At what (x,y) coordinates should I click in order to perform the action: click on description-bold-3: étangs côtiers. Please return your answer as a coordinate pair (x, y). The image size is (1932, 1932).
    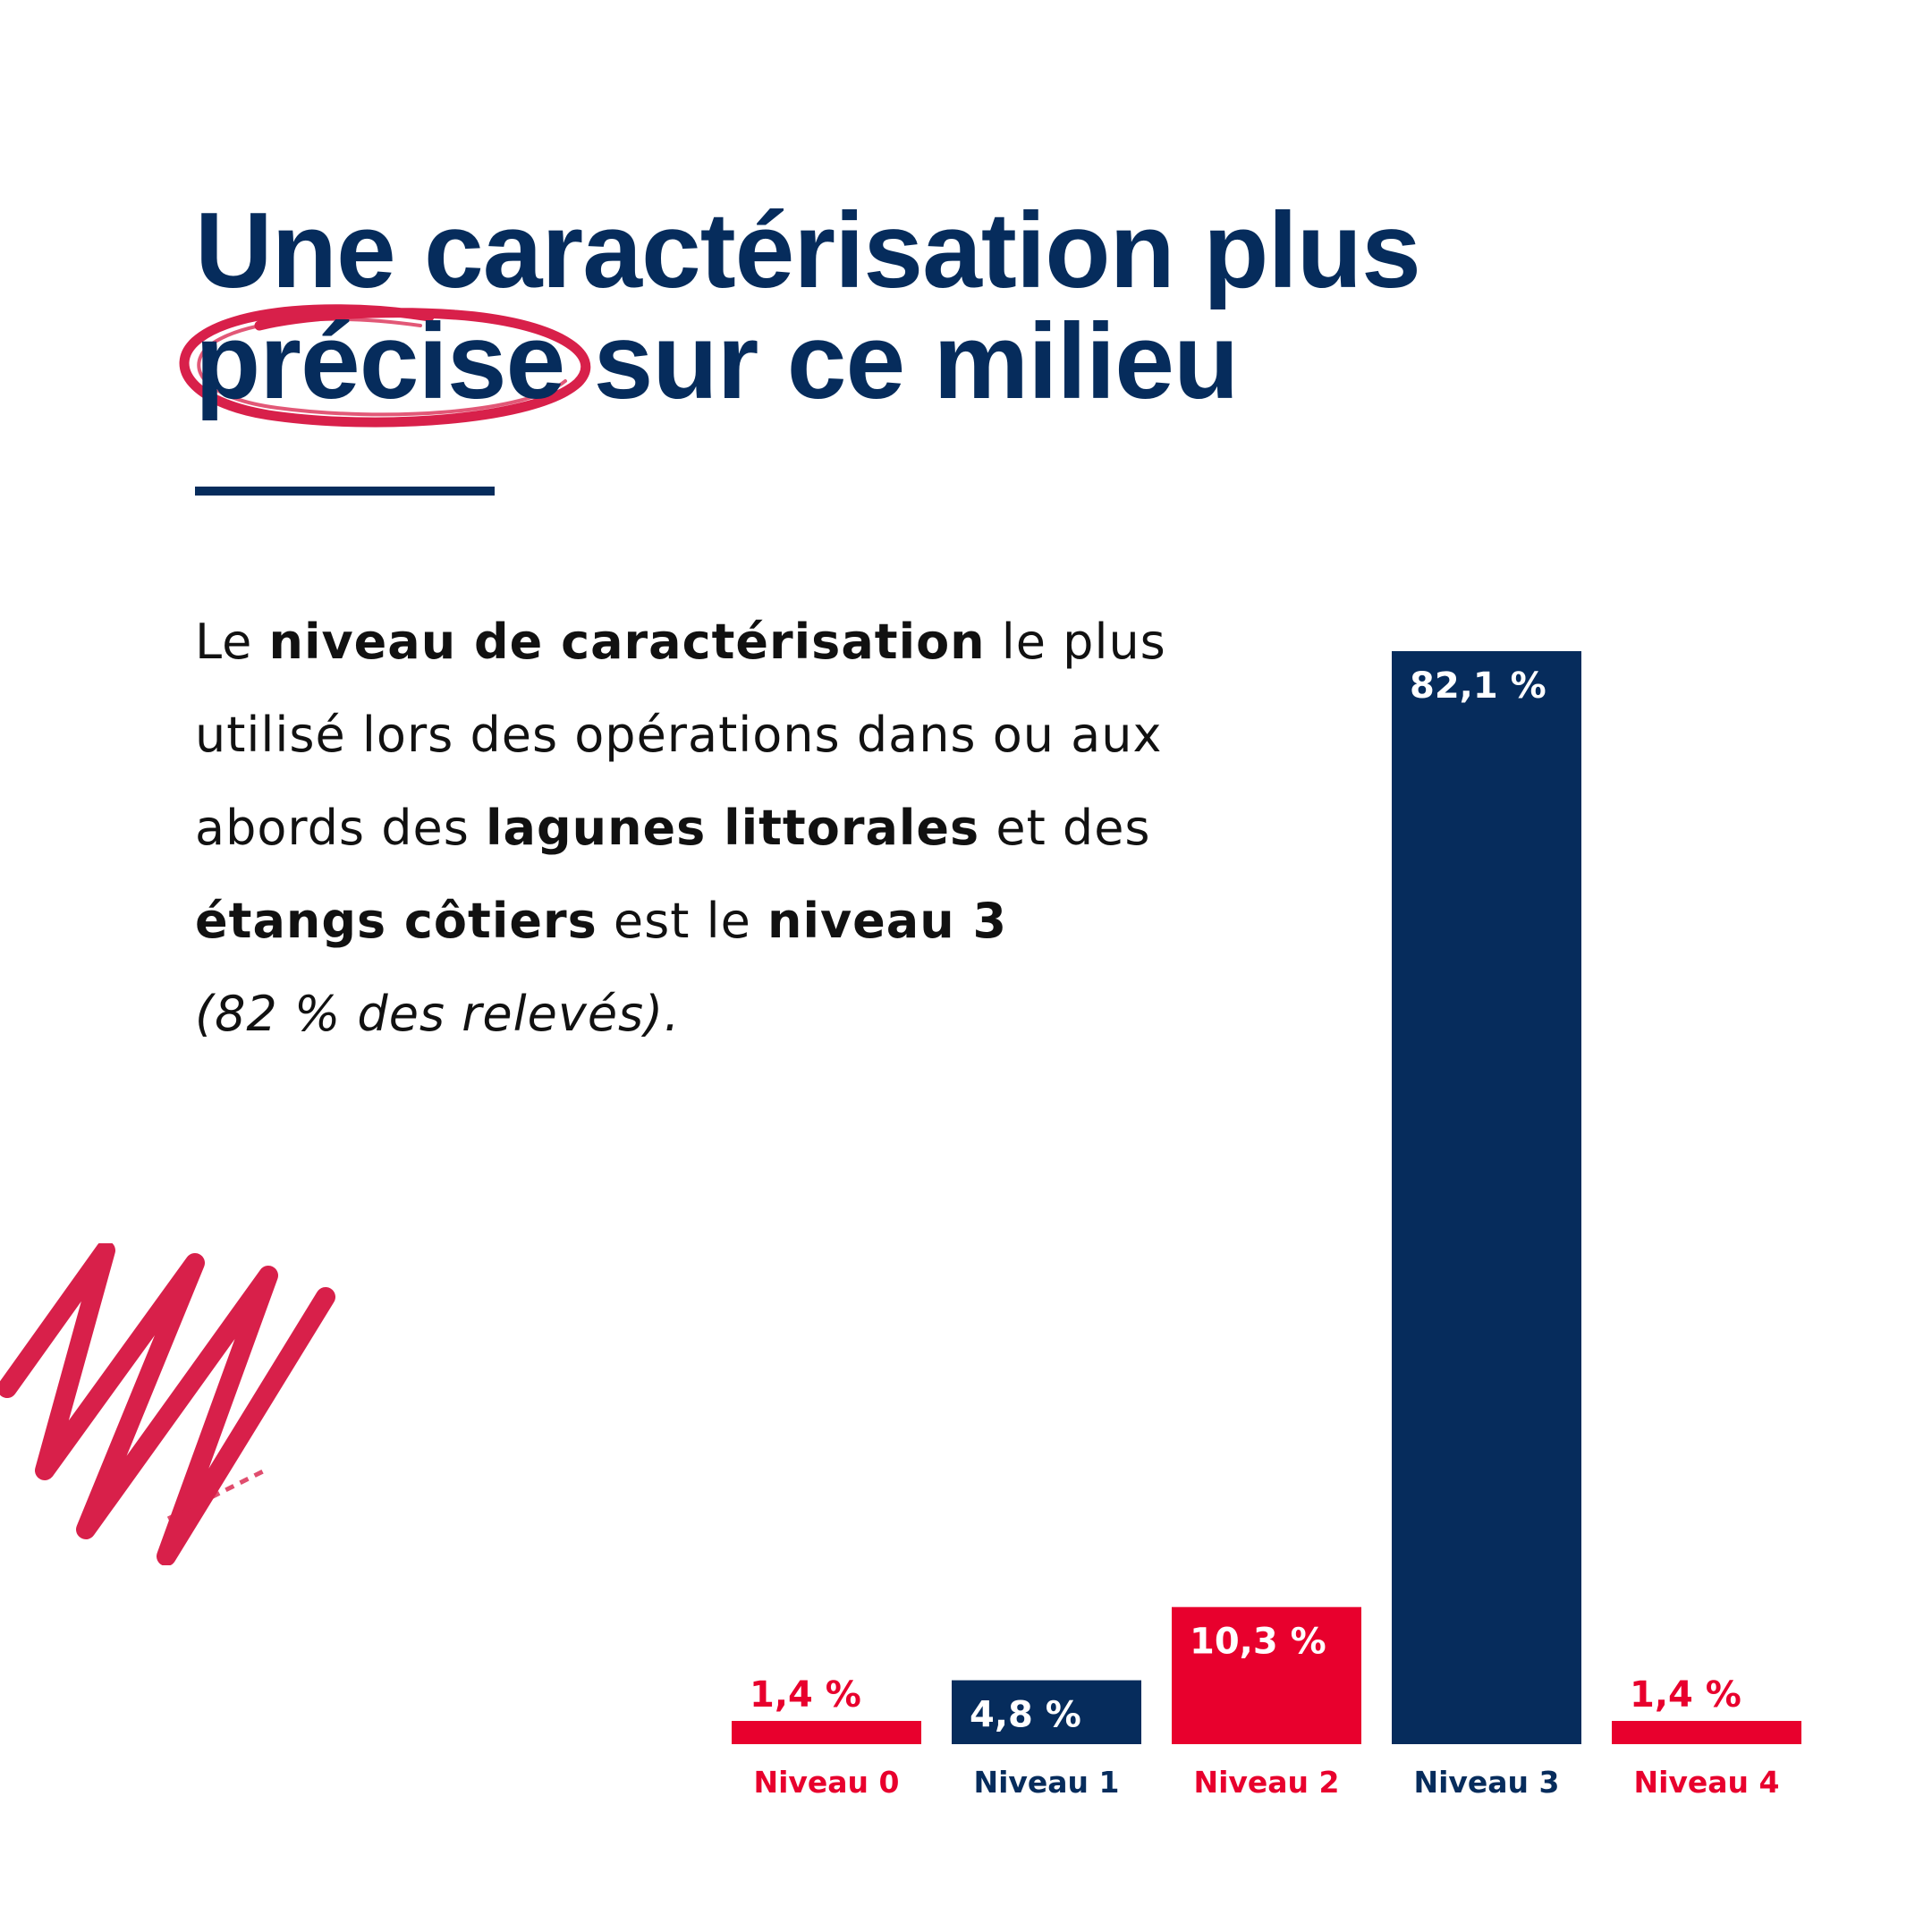
    Looking at the image, I should click on (396, 921).